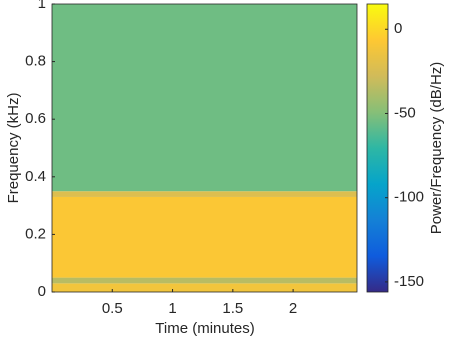  Describe the element at coordinates (293, 308) in the screenshot. I see `x-tick-label: 2` at that location.